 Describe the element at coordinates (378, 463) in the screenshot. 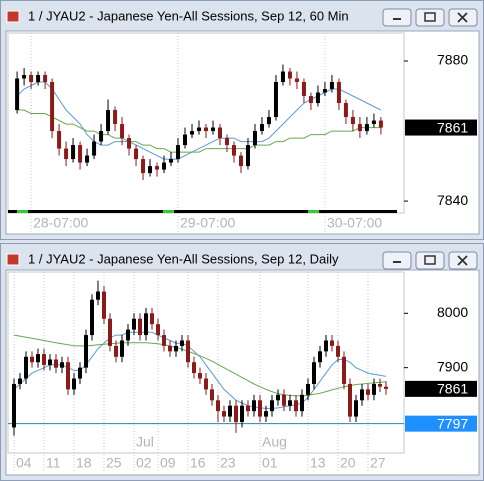

I see `x-tick-label: 27` at that location.